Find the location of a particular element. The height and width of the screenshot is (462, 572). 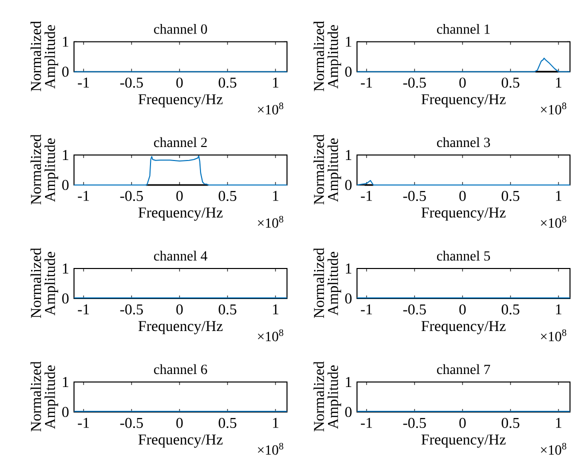

chart-title: channel 6 is located at coordinates (181, 369).